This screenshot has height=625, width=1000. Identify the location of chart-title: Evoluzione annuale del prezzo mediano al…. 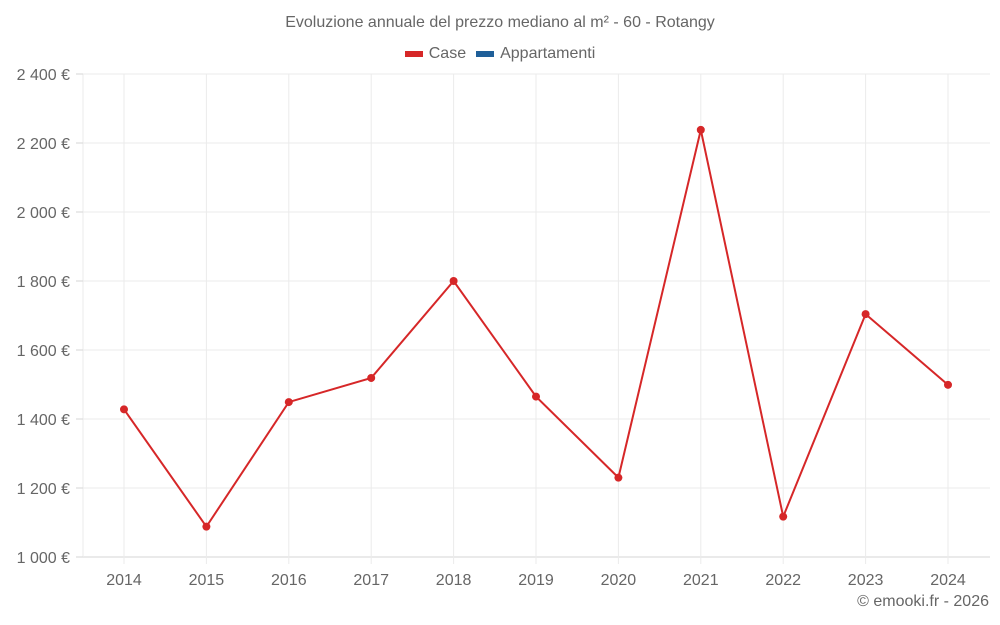
(500, 22).